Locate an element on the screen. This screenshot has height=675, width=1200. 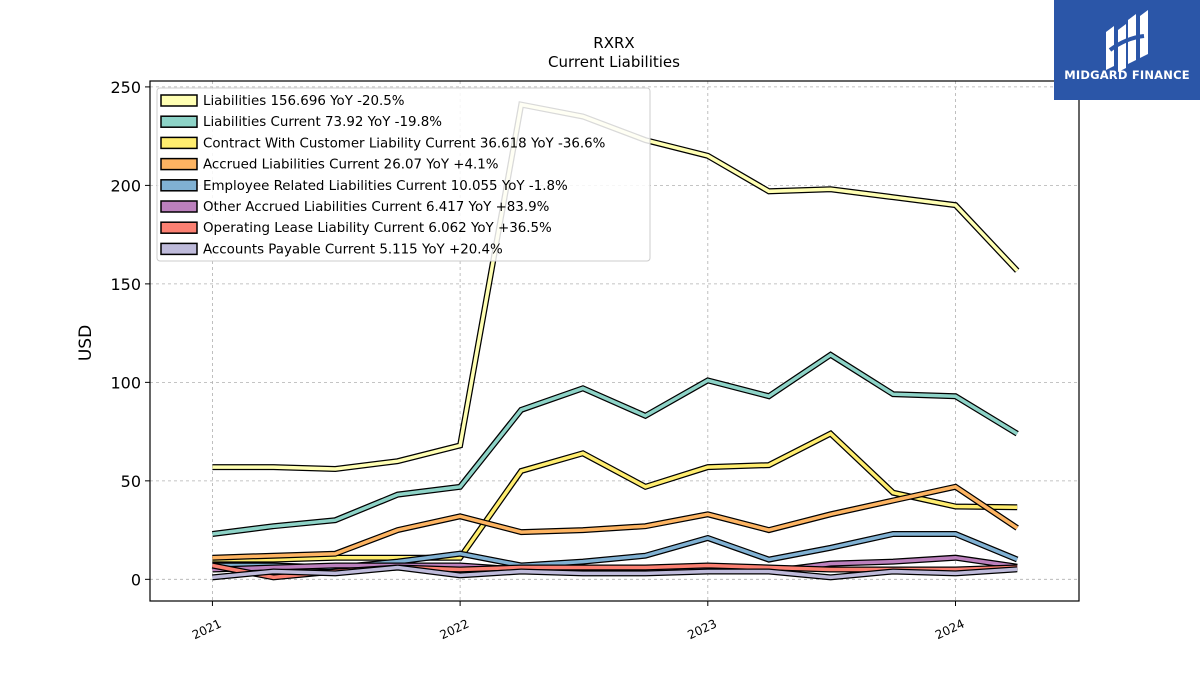
x-tick-label: 2024 is located at coordinates (950, 630).